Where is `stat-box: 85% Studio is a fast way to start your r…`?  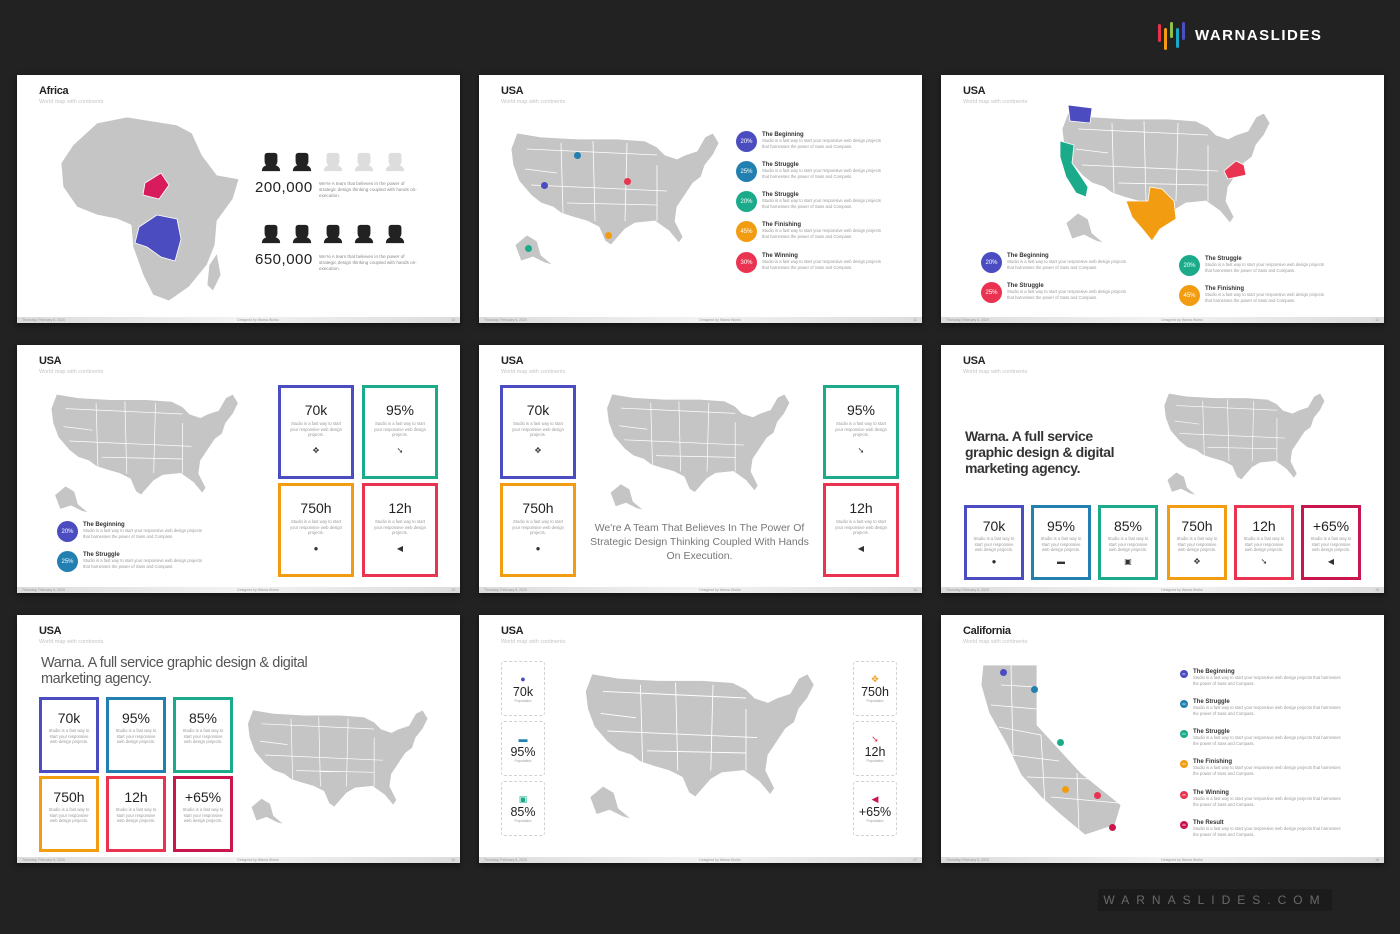
stat-box: 85% Studio is a fast way to start your r… is located at coordinates (1128, 542).